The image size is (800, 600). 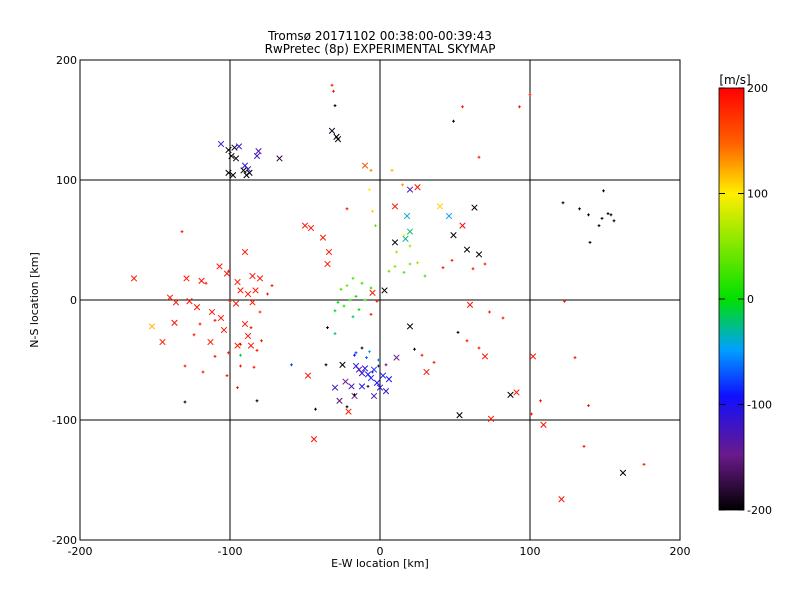 What do you see at coordinates (380, 563) in the screenshot?
I see `x-axis-label: E-W location [km]` at bounding box center [380, 563].